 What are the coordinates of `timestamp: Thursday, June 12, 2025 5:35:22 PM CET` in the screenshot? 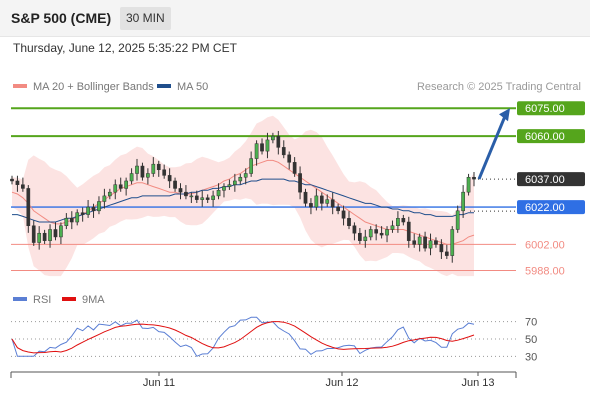 It's located at (125, 48).